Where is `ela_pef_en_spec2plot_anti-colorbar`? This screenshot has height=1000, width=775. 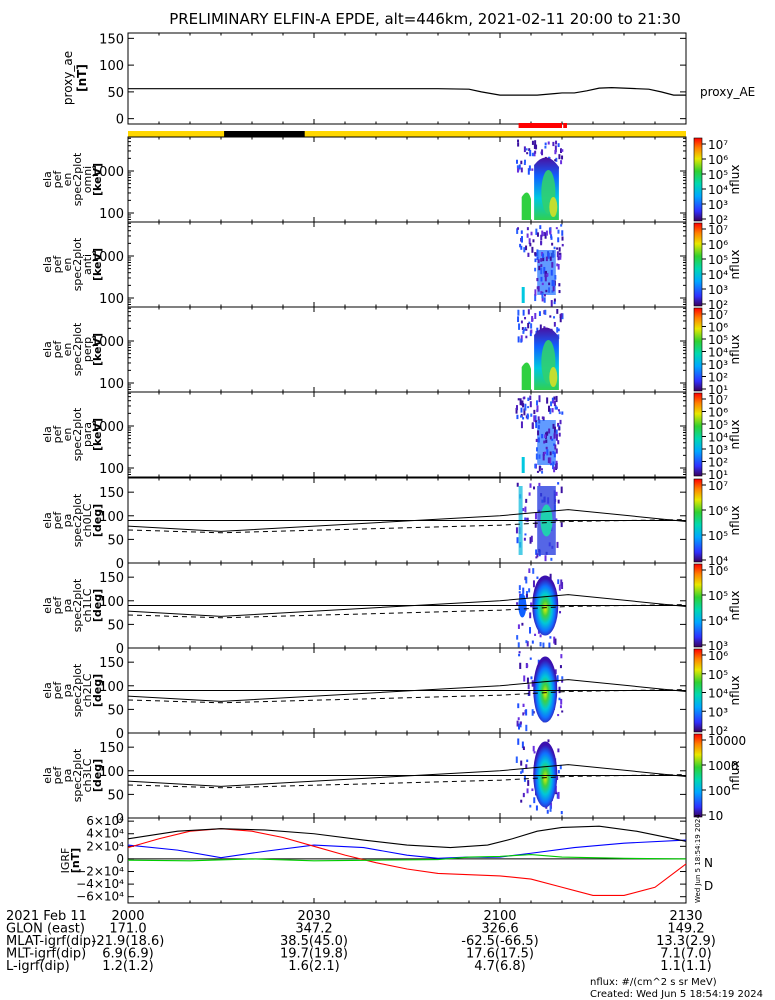 ela_pef_en_spec2plot_anti-colorbar is located at coordinates (698, 264).